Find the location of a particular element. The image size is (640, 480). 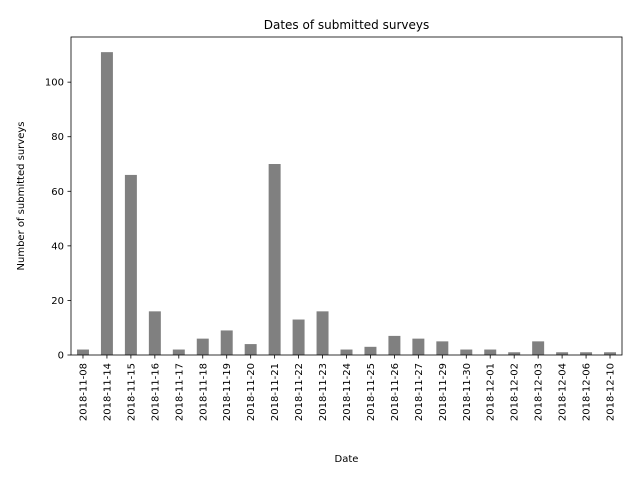

x-tick-label: 2018-11-27 is located at coordinates (419, 392).